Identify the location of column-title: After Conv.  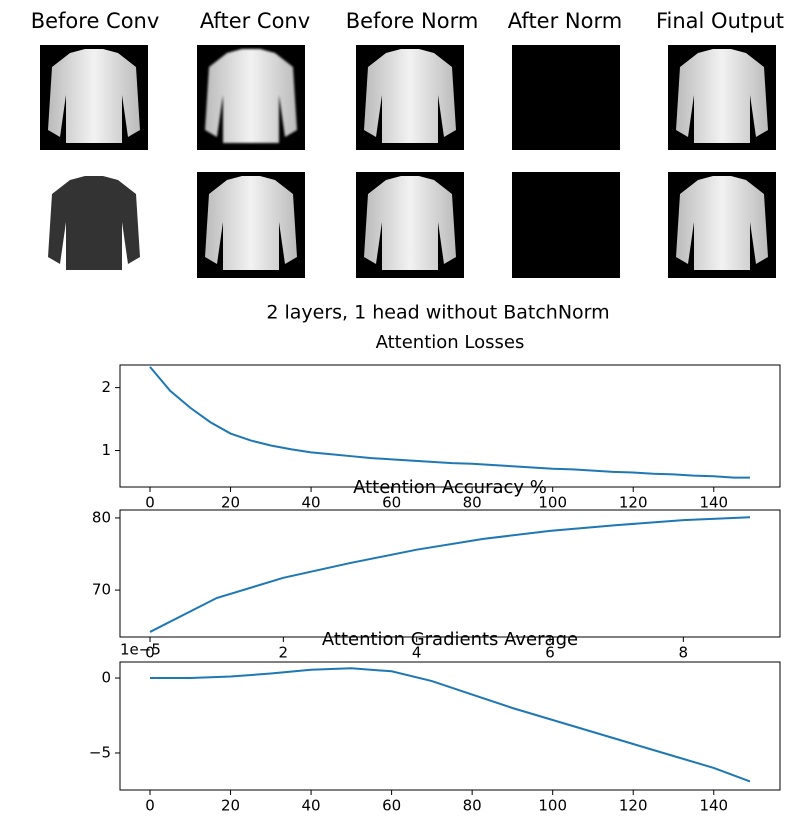
(255, 21).